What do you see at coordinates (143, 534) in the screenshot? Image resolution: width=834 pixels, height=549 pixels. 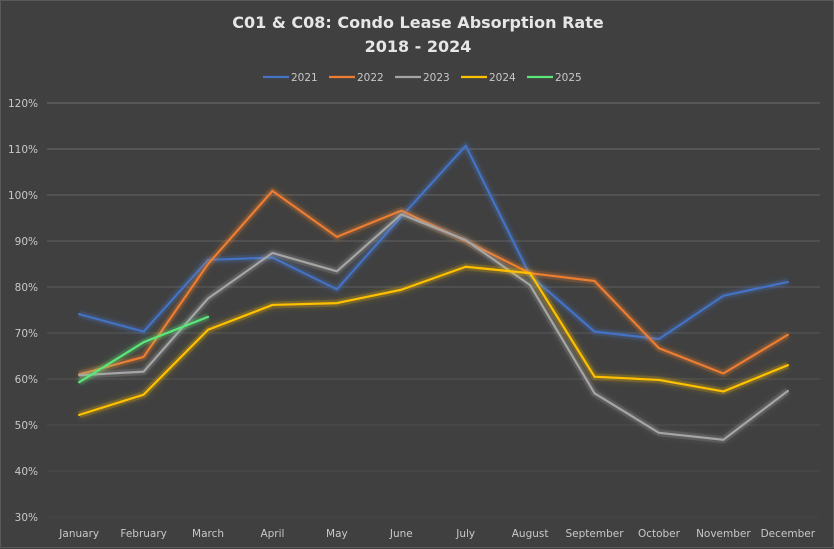 I see `x-tick-label: February` at bounding box center [143, 534].